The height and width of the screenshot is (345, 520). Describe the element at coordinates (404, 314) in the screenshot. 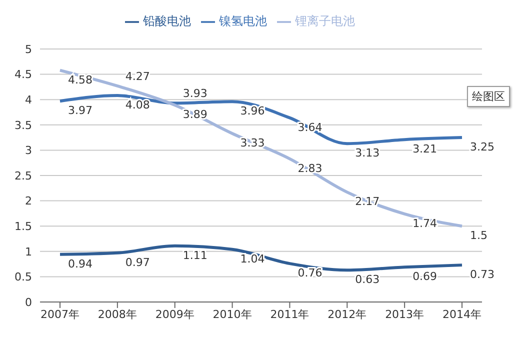

I see `x-tick-label: 2013年` at that location.